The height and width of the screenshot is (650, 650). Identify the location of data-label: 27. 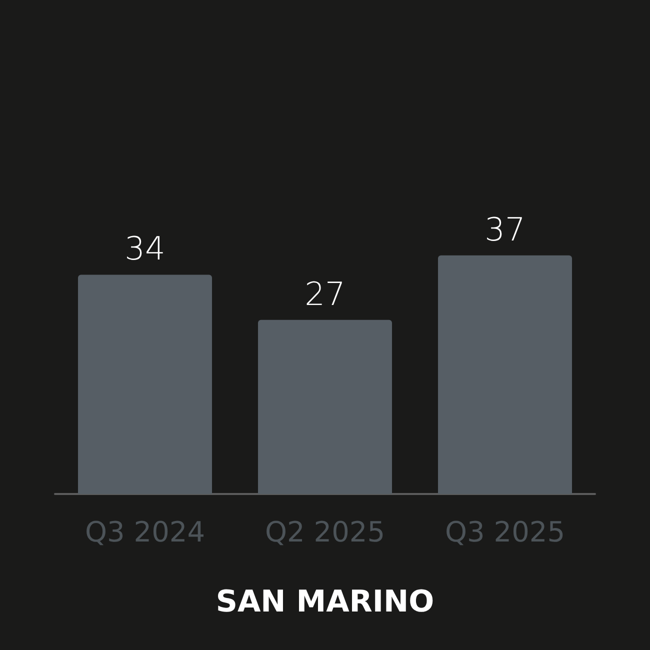
(325, 293).